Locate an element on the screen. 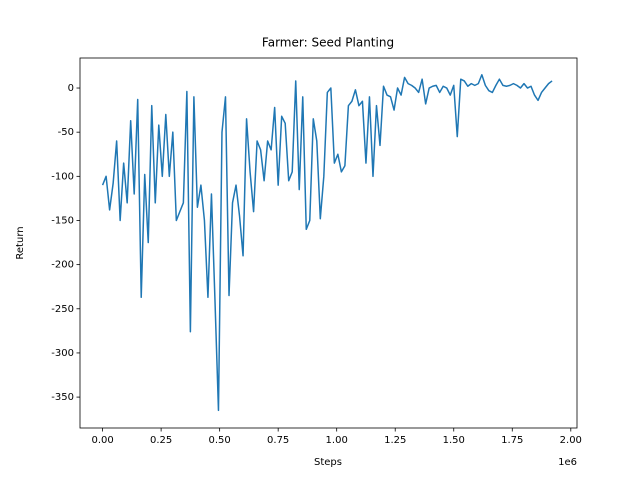 The image size is (640, 480). y-tick-label: -350 is located at coordinates (62, 397).